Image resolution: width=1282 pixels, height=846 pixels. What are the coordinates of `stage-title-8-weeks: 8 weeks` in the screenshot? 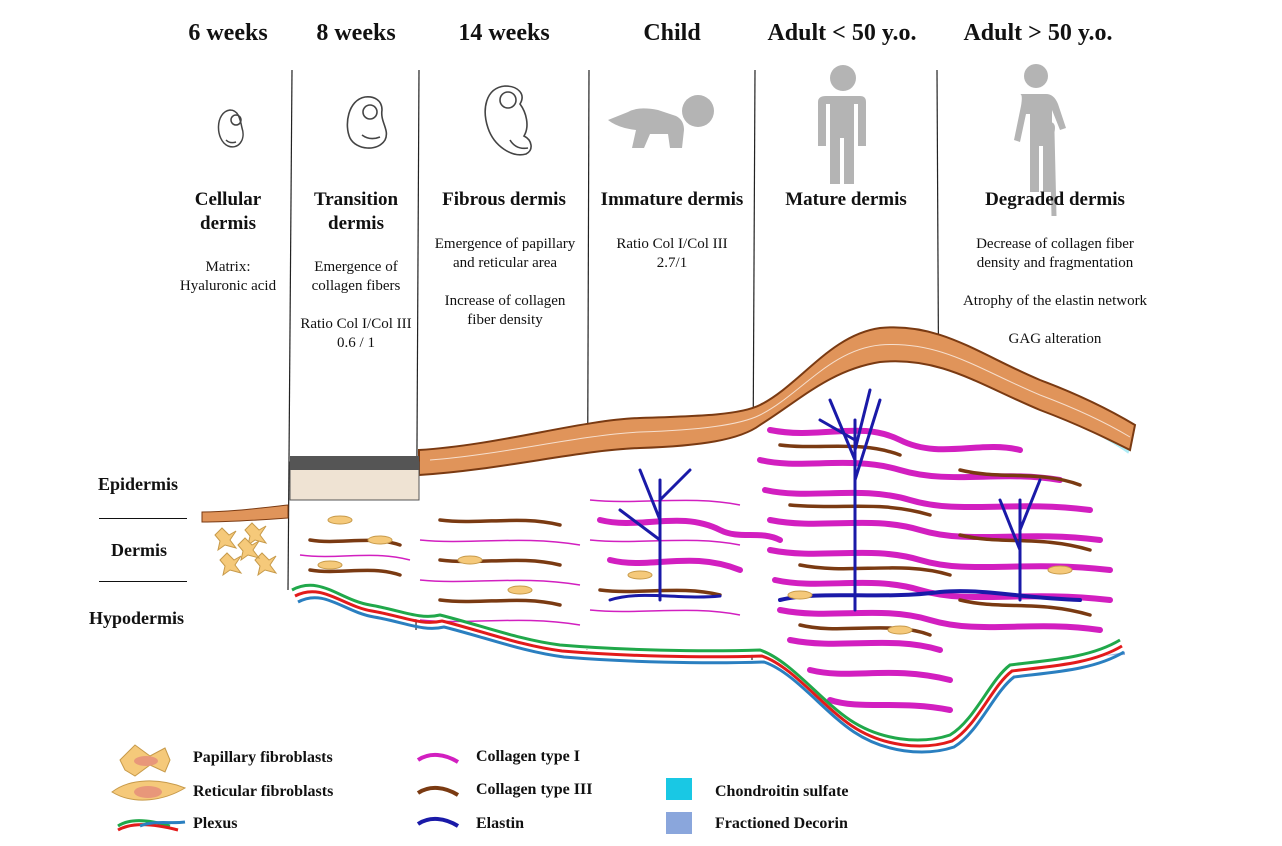 It's located at (356, 33).